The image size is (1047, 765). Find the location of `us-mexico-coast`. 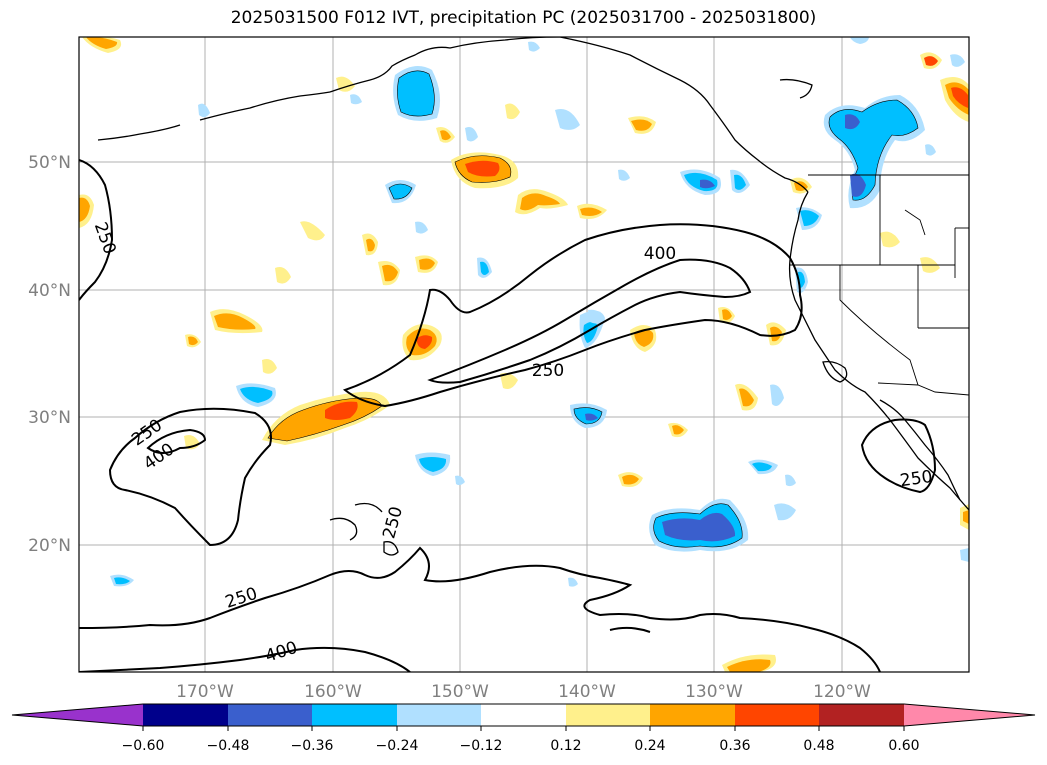

us-mexico-coast is located at coordinates (878, 351).